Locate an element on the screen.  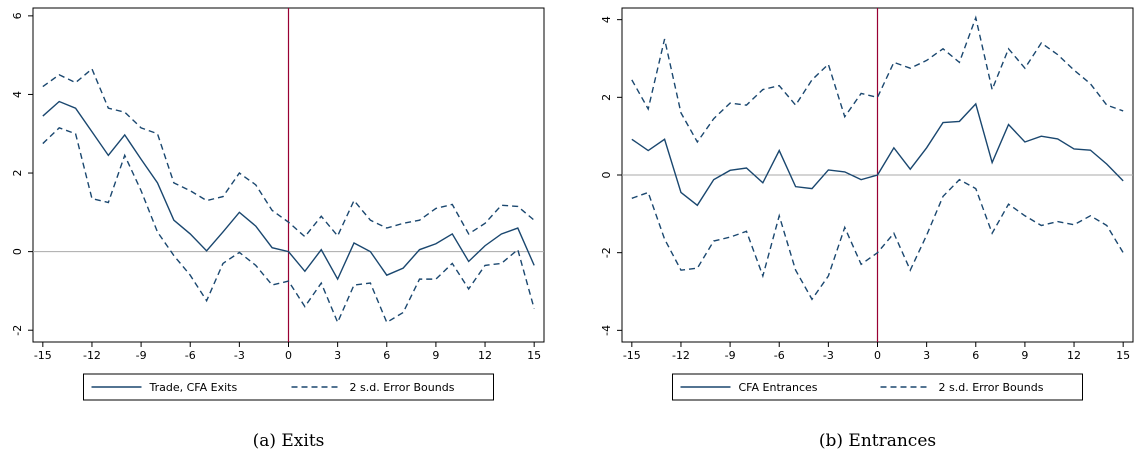
caption: (b) Entrances is located at coordinates (877, 441).